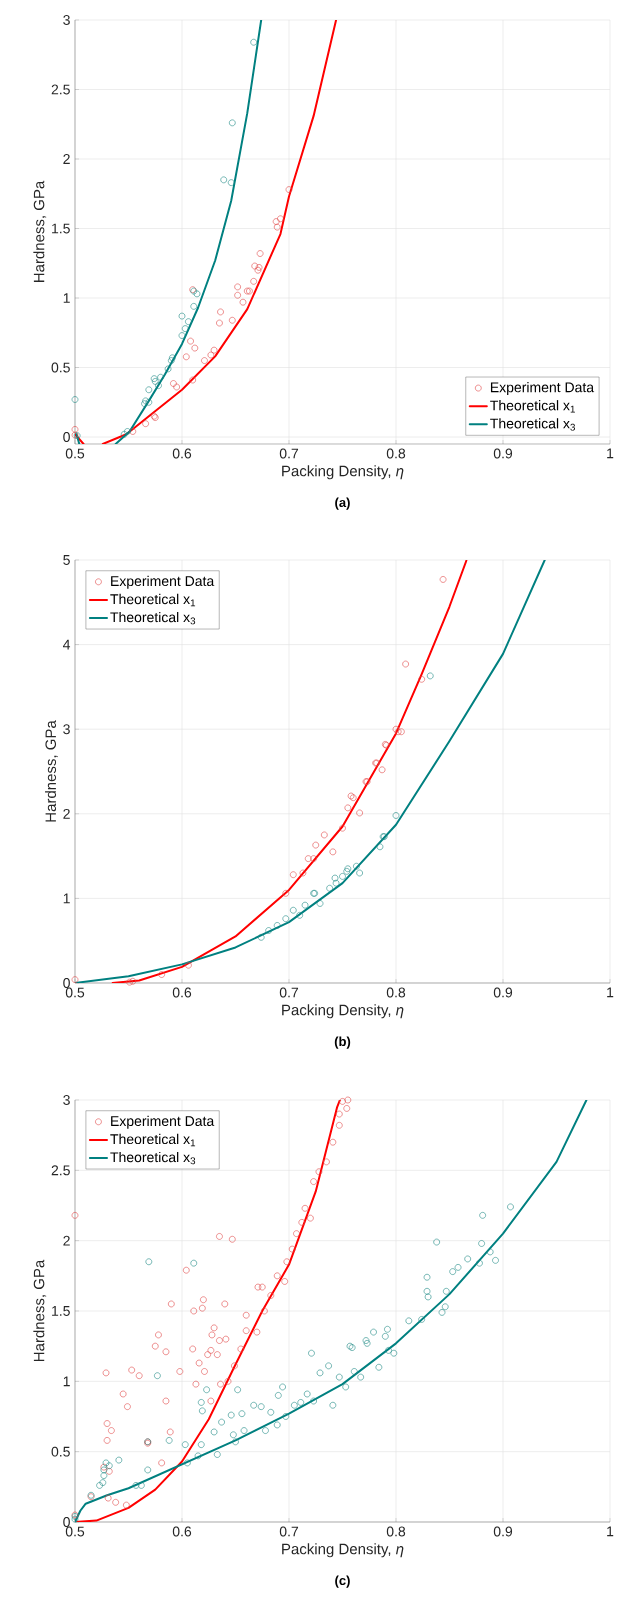 This screenshot has width=622, height=1622. Describe the element at coordinates (503, 1531) in the screenshot. I see `x-tick-label: 0.9` at that location.